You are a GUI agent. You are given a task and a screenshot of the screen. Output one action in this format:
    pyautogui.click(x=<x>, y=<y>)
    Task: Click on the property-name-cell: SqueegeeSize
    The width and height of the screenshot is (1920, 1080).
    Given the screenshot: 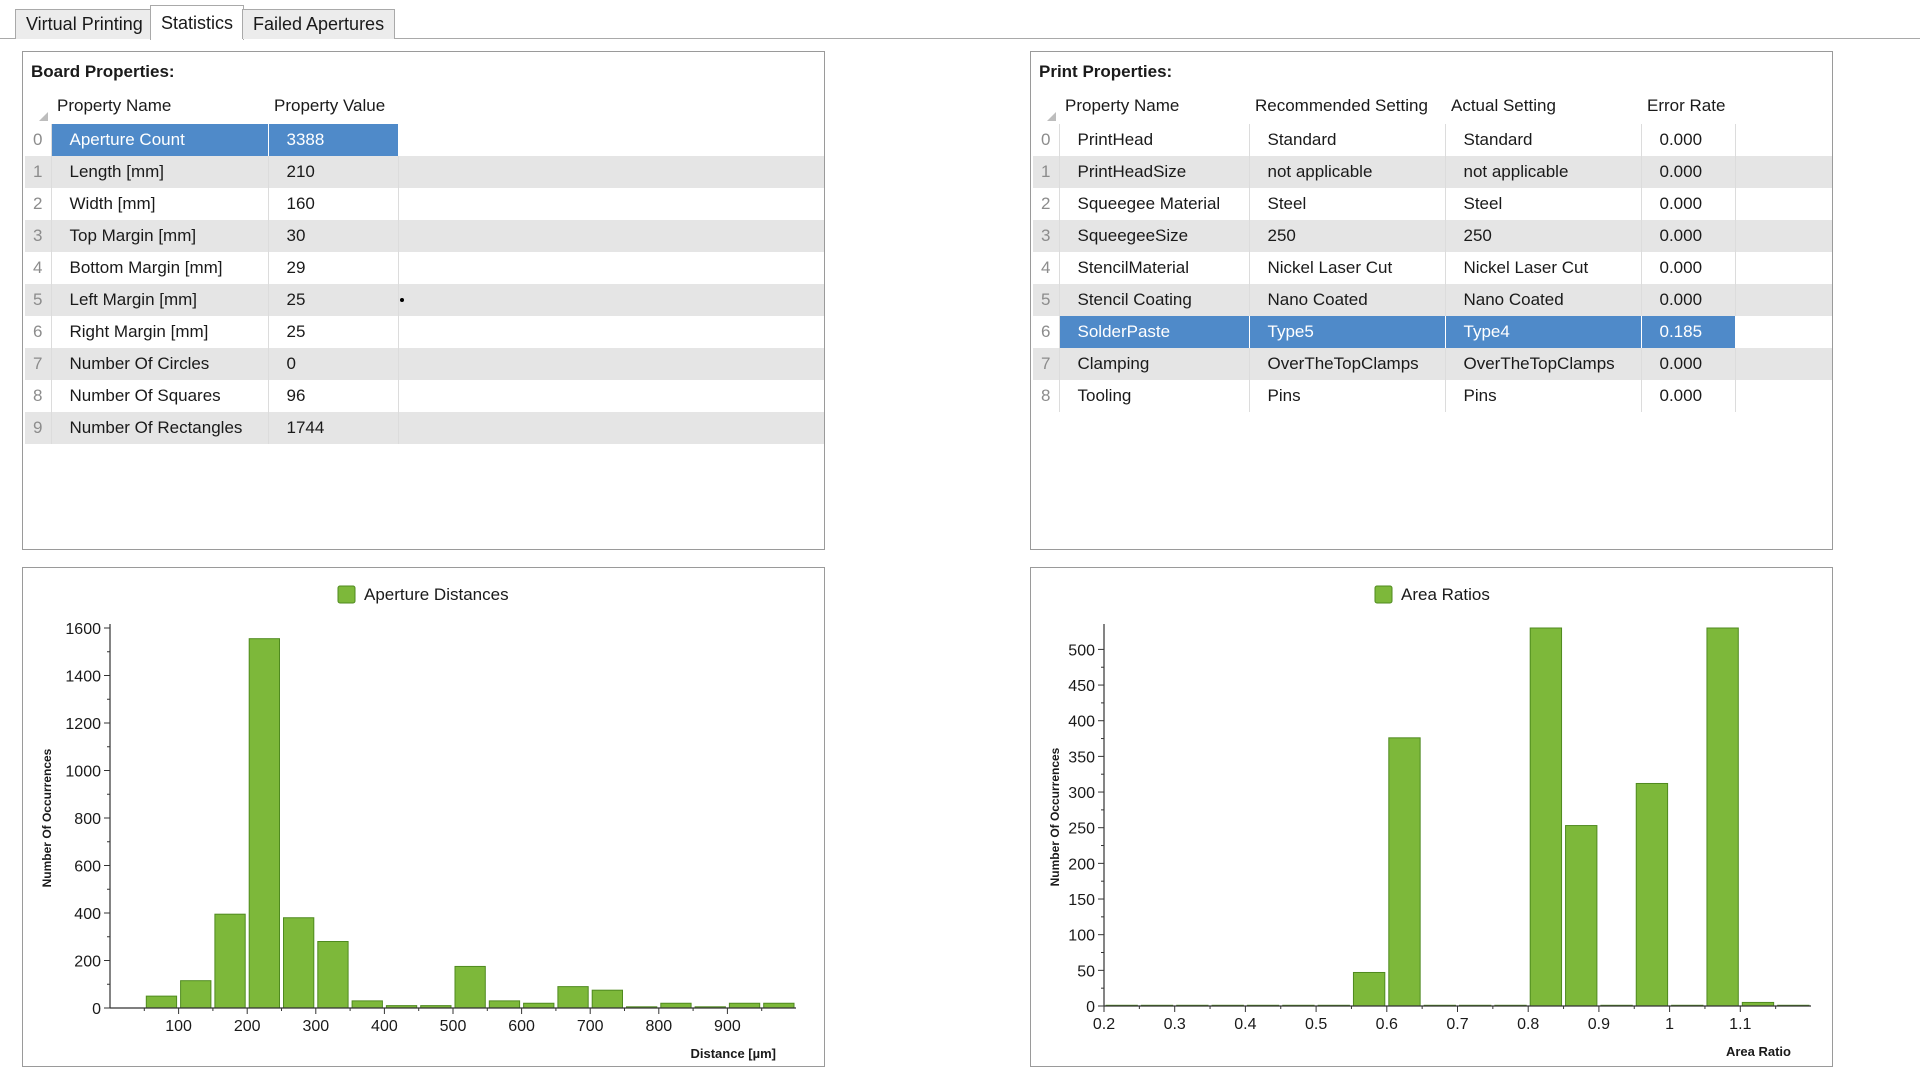 What is the action you would take?
    pyautogui.click(x=1154, y=236)
    